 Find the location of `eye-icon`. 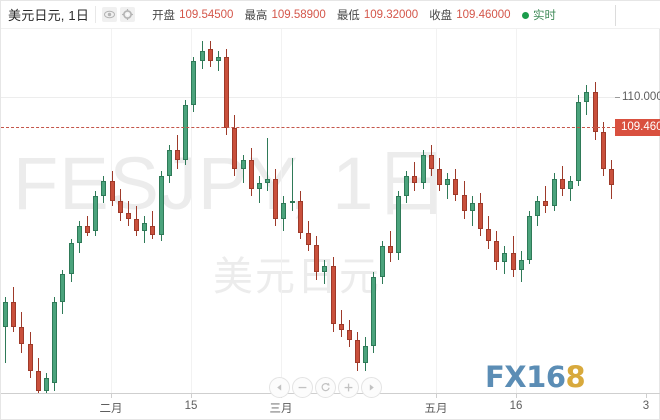

eye-icon is located at coordinates (110, 14).